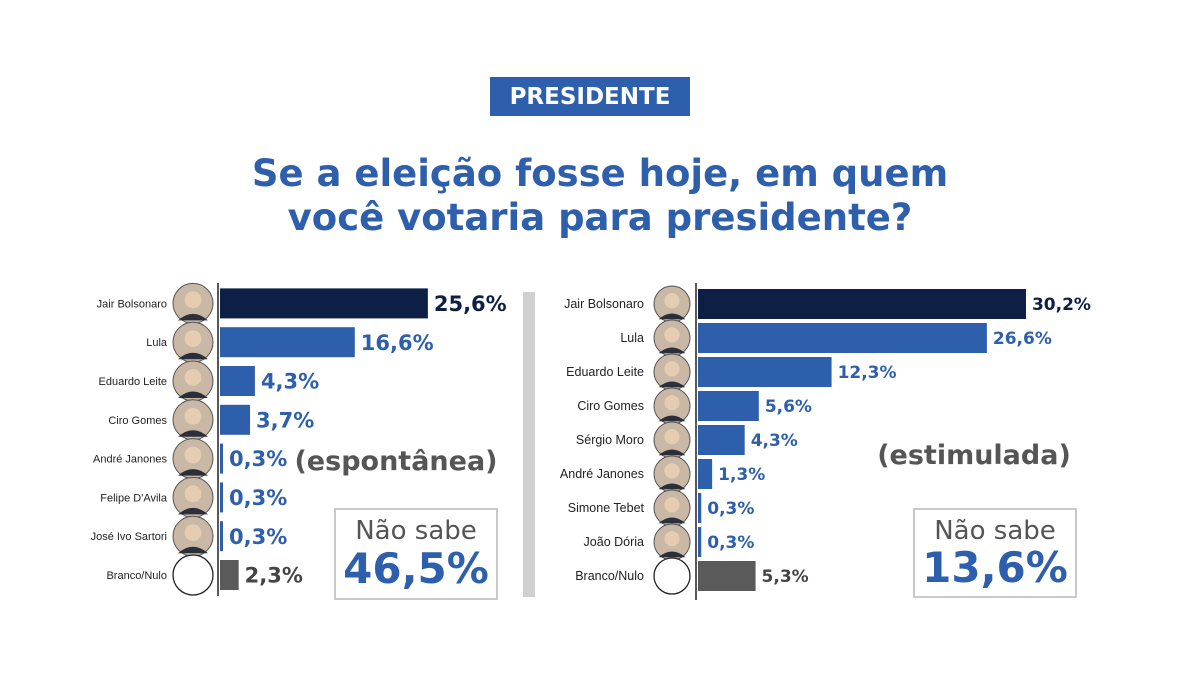  I want to click on avatar-joao-doria, so click(672, 542).